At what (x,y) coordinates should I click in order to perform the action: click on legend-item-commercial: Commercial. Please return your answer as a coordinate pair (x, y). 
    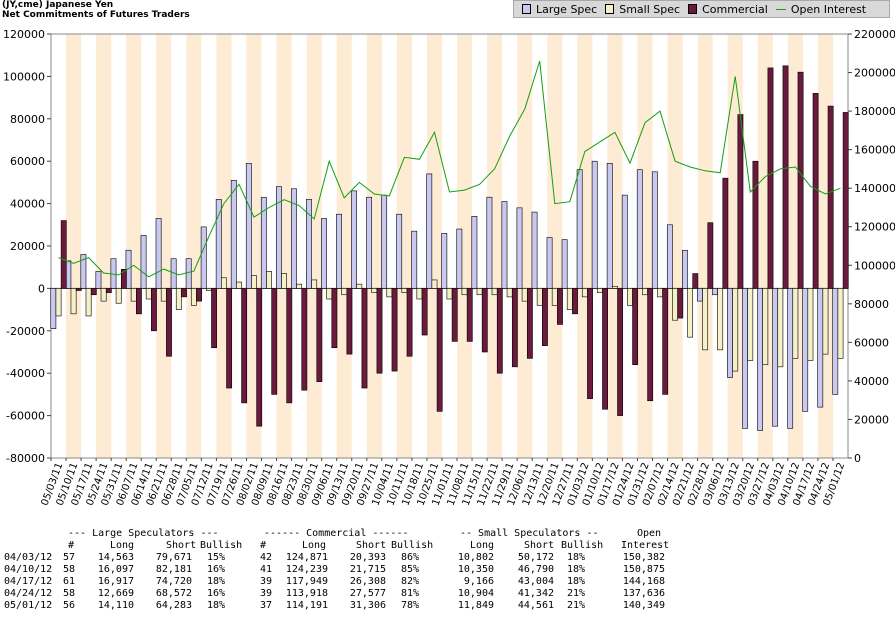
    Looking at the image, I should click on (728, 9).